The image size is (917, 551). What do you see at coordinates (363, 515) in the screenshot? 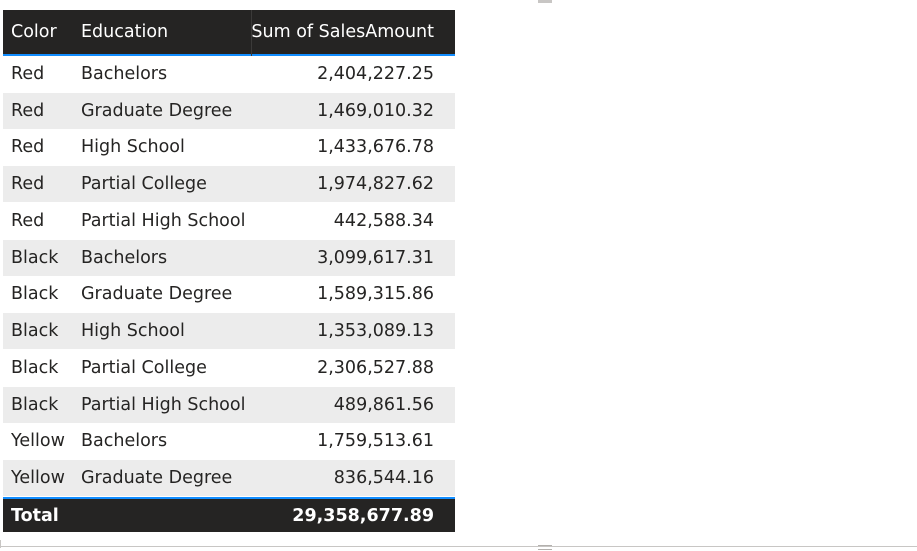
I see `total-sum: 29,358,677.89` at bounding box center [363, 515].